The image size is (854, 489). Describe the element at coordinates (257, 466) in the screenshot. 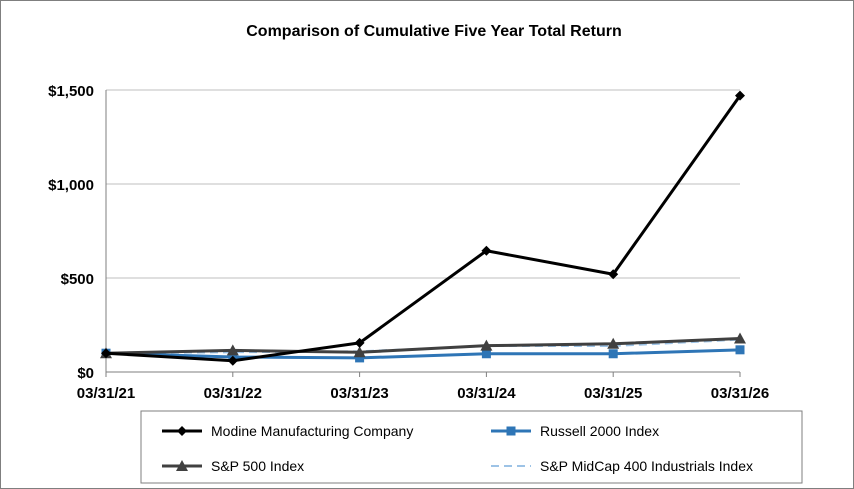

I see `legend-label: S&P 500 Index` at that location.